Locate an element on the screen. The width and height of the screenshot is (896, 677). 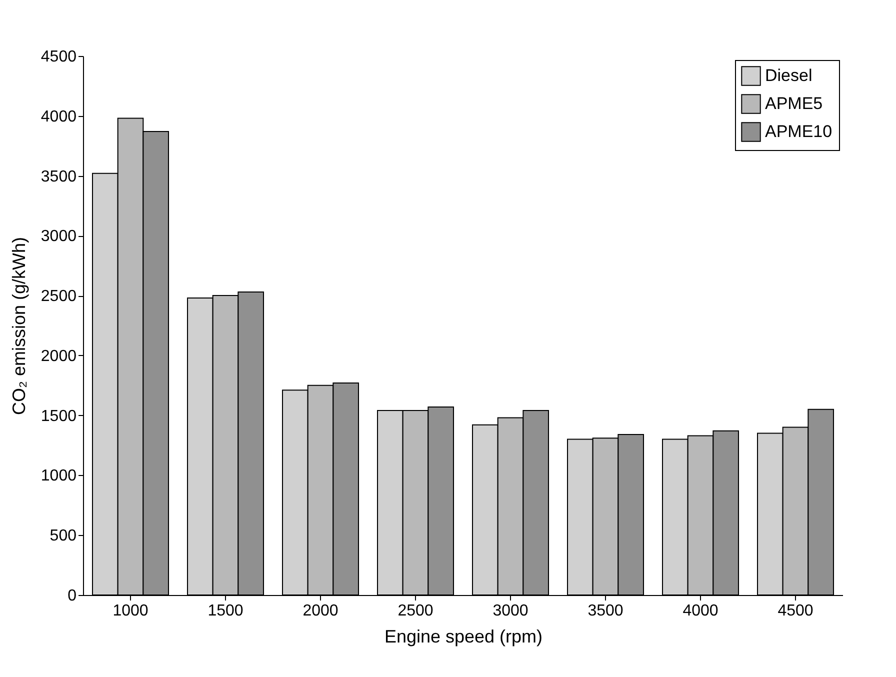
x-tick-label: 2000 is located at coordinates (320, 611).